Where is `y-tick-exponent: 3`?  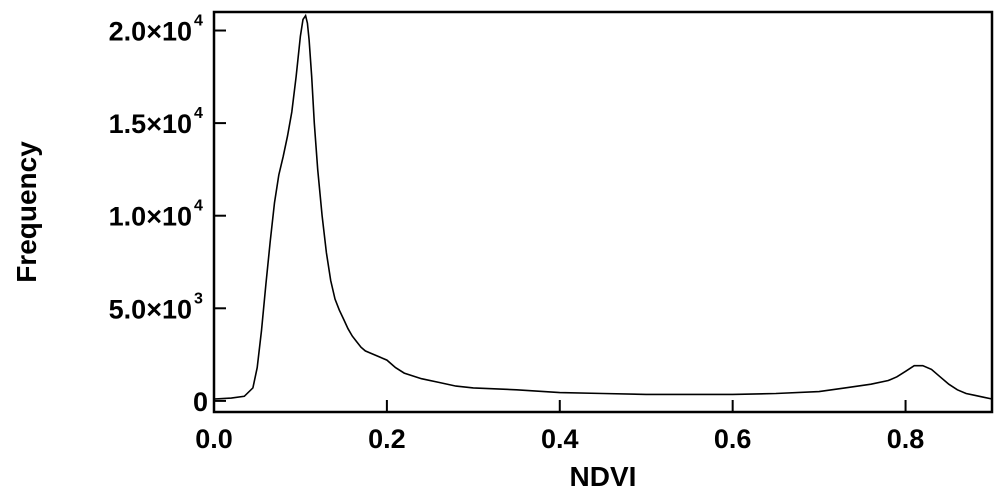 y-tick-exponent: 3 is located at coordinates (198, 298).